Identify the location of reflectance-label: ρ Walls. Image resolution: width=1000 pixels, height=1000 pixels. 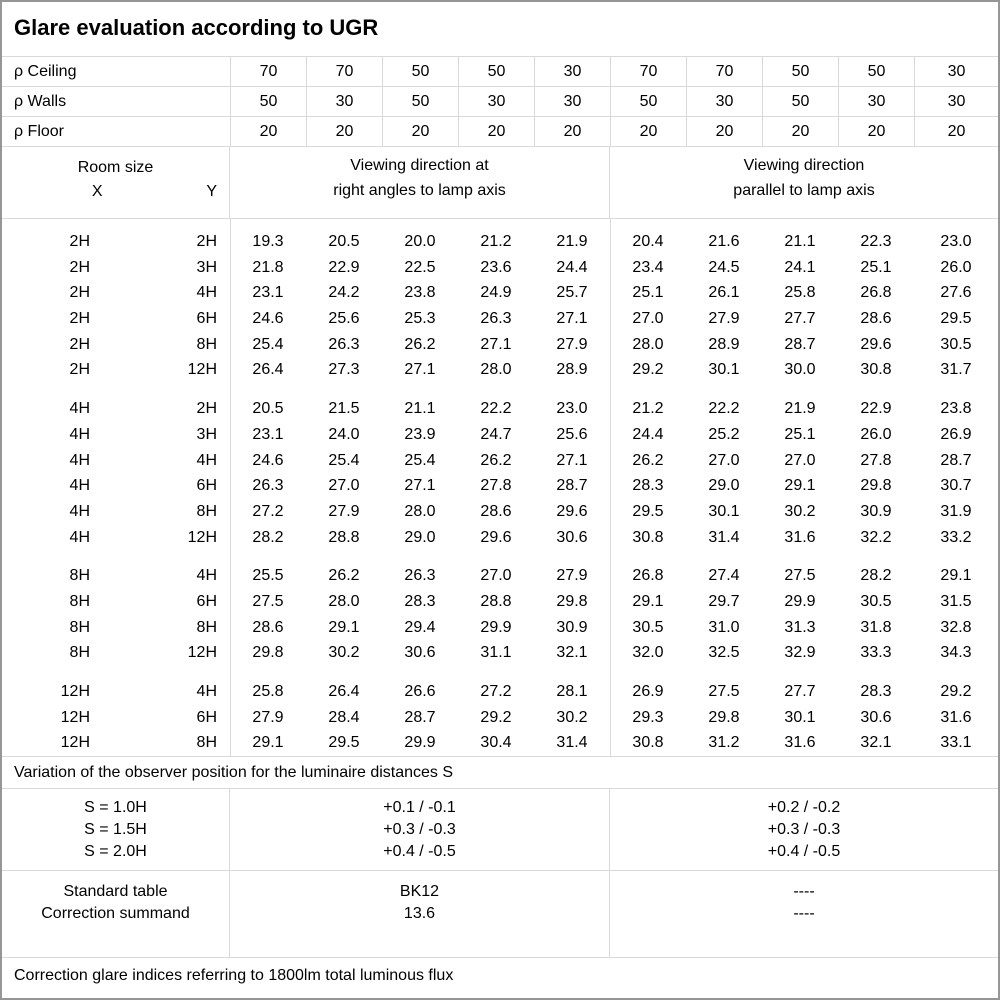
(40, 101).